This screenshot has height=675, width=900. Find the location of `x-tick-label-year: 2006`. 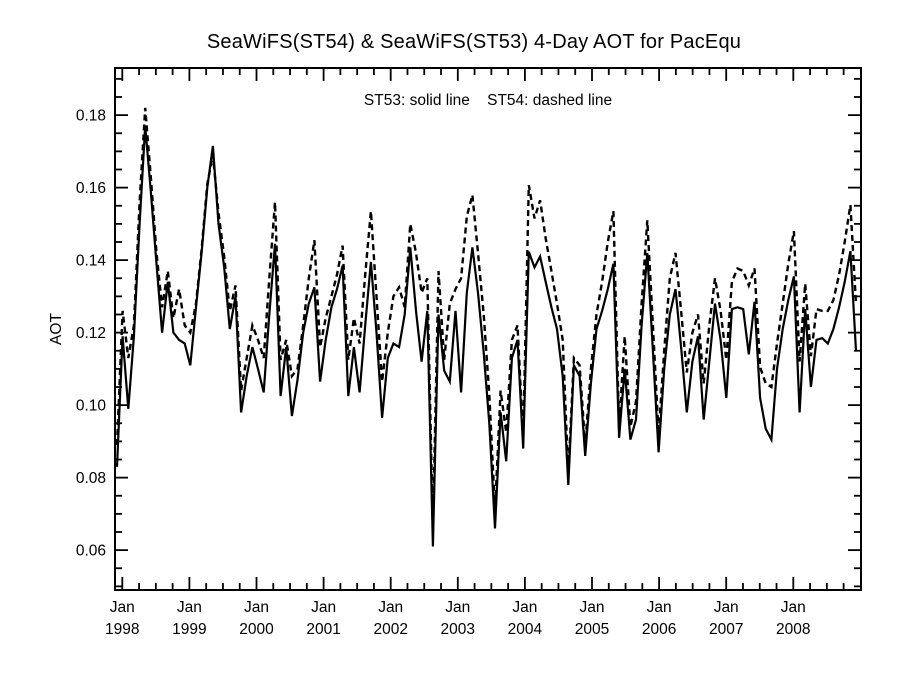

x-tick-label-year: 2006 is located at coordinates (659, 629).